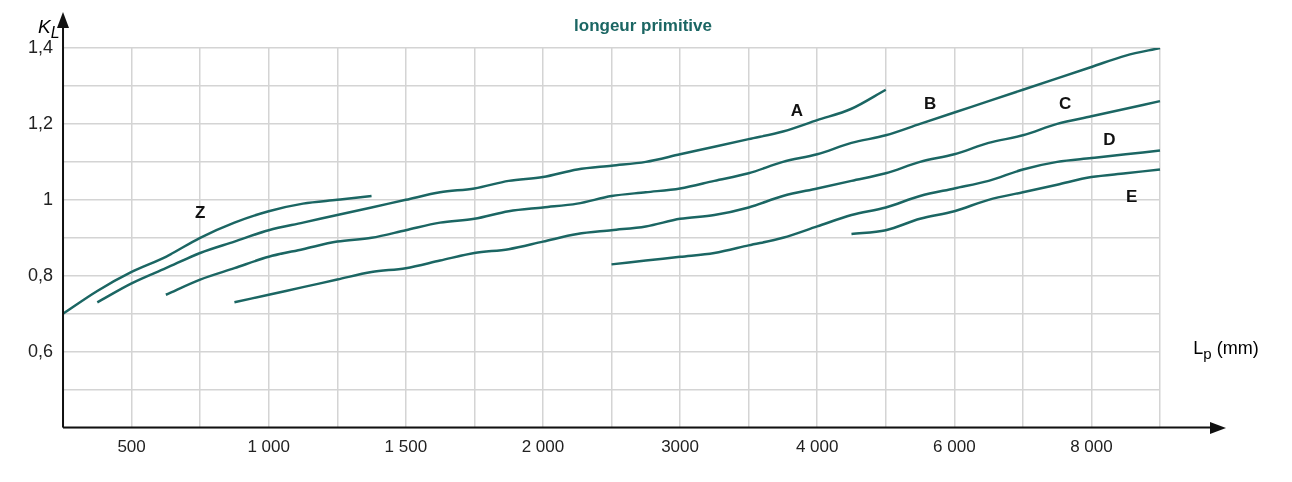 This screenshot has height=482, width=1292. What do you see at coordinates (954, 447) in the screenshot?
I see `x-tick-label: 6 000` at bounding box center [954, 447].